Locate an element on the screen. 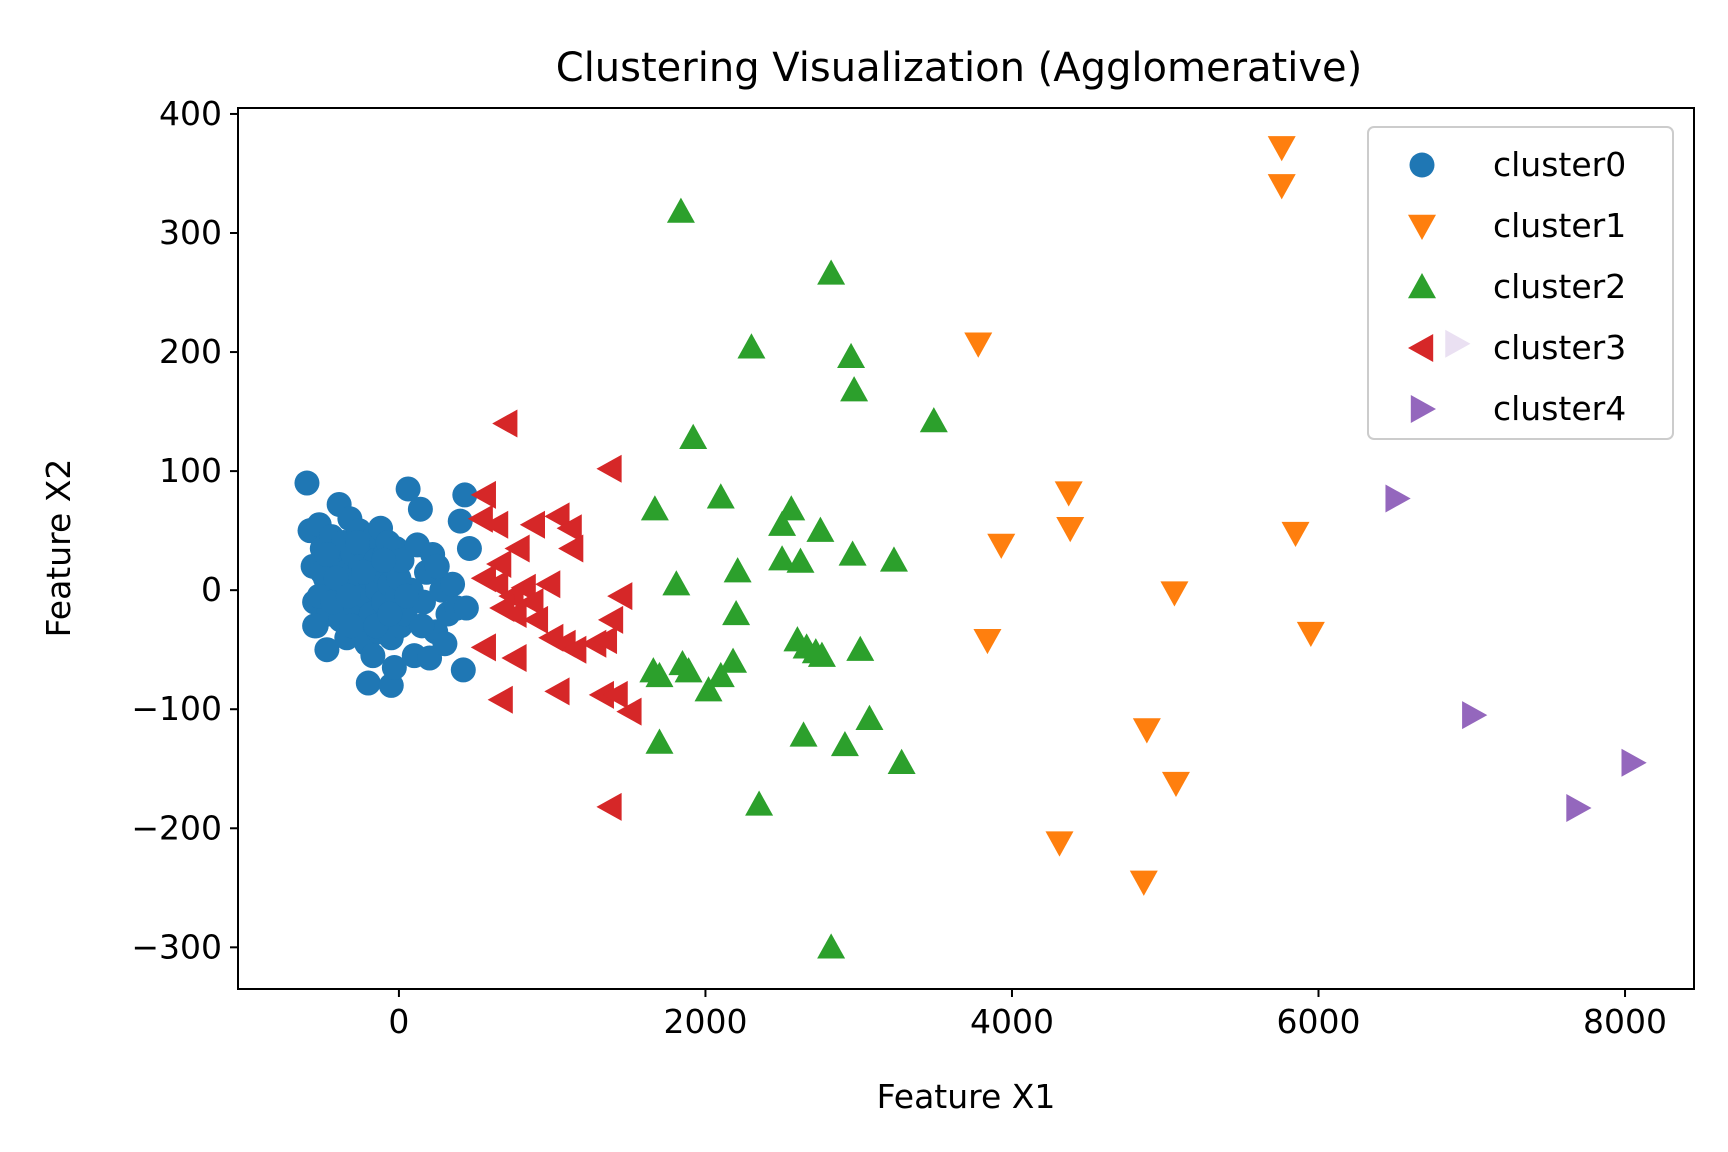  chart-title: Clustering Visualization (Agglomerative) is located at coordinates (959, 68).